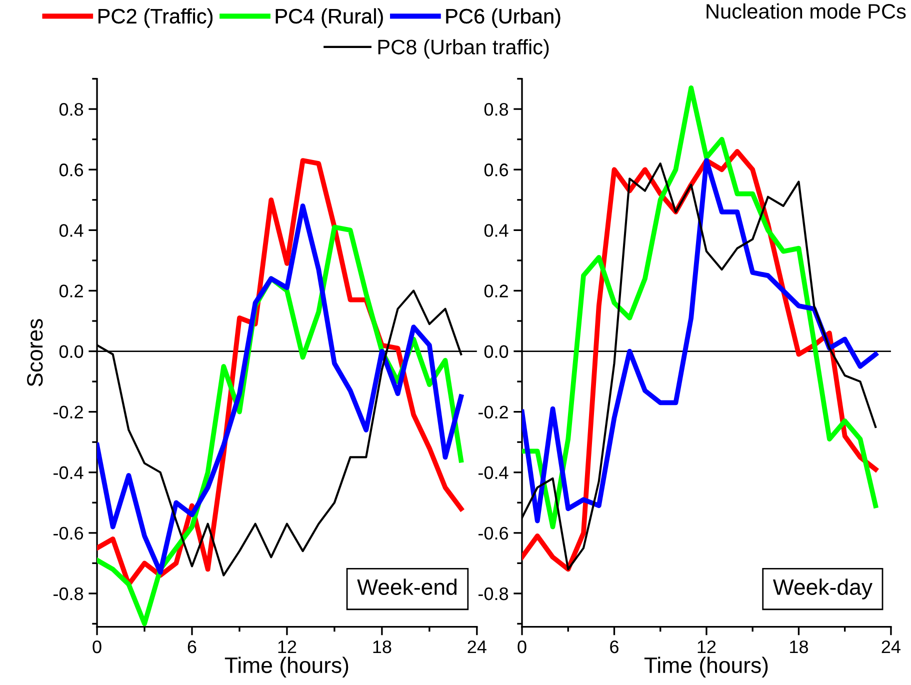 This screenshot has height=685, width=911. I want to click on legend-label: PC8 (Urban traffic), so click(463, 49).